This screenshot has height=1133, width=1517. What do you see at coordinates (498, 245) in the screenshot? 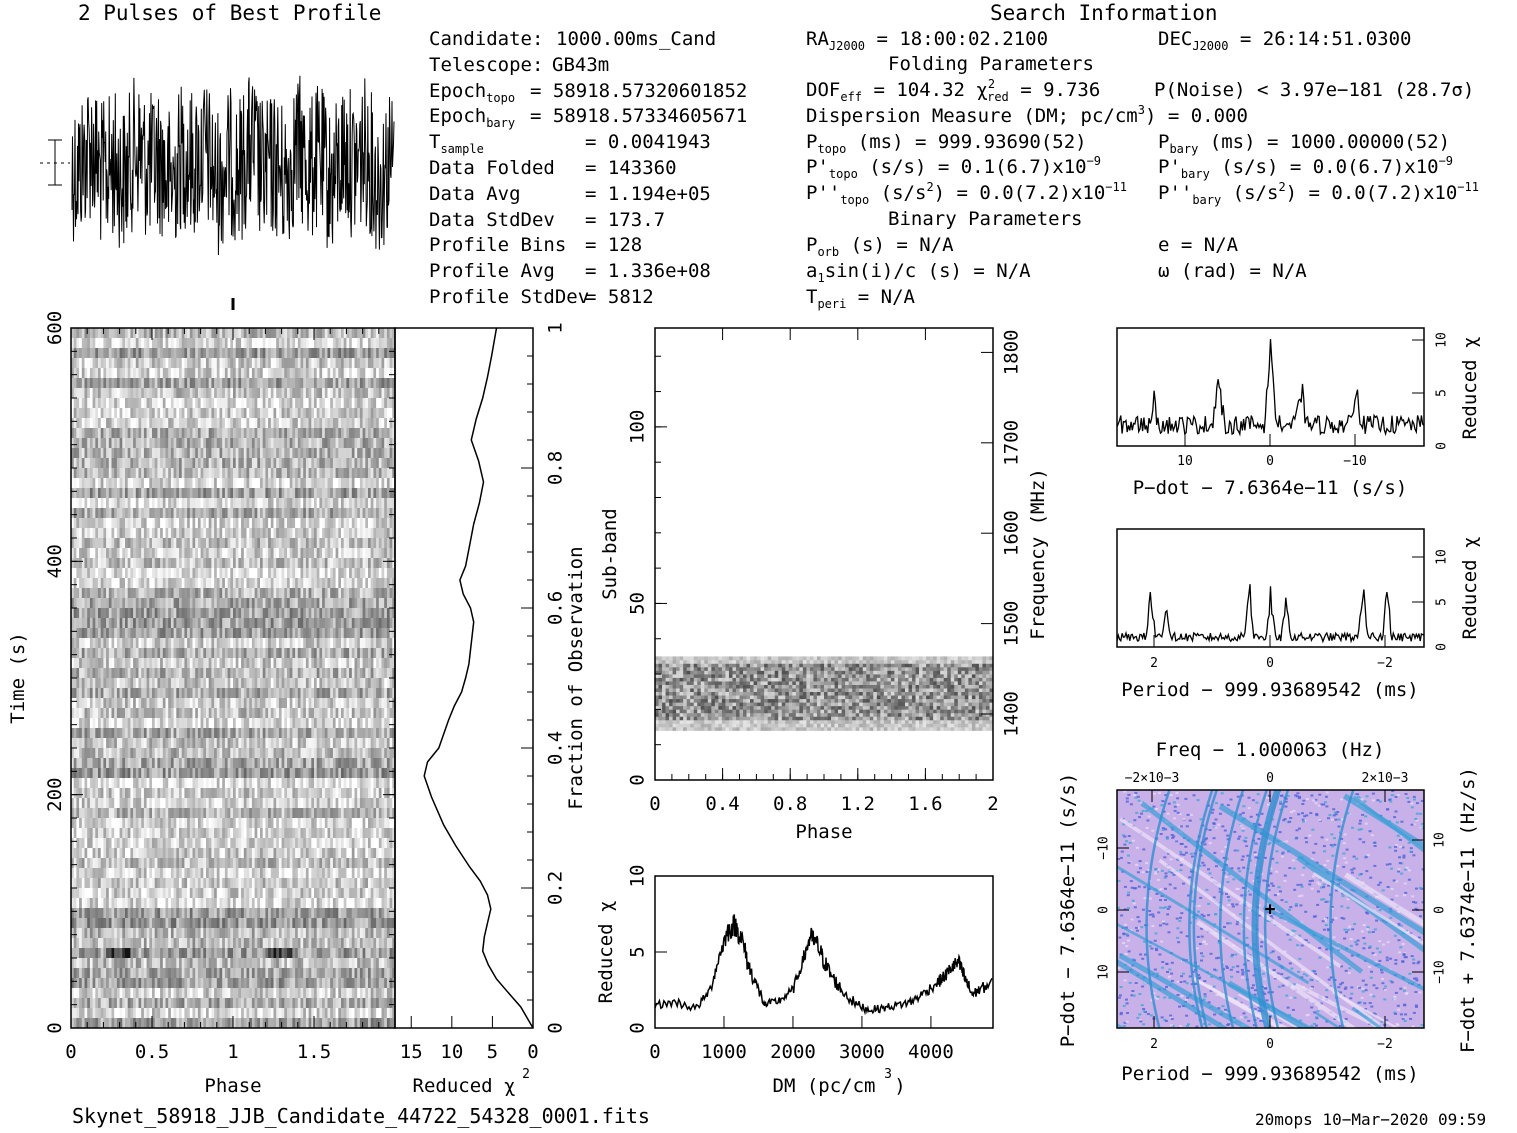
I see `info-label: Profile Bins` at bounding box center [498, 245].